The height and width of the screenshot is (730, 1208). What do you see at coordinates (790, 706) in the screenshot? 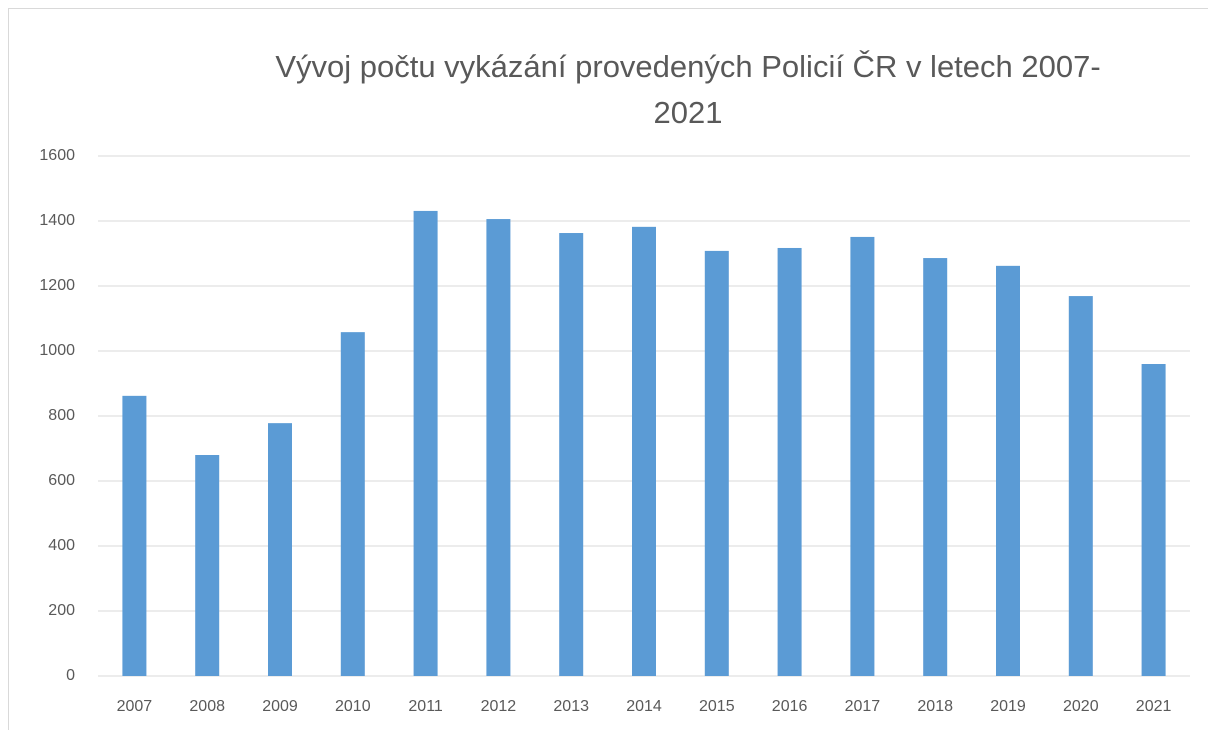
I see `x-tick-label: 2016` at bounding box center [790, 706].